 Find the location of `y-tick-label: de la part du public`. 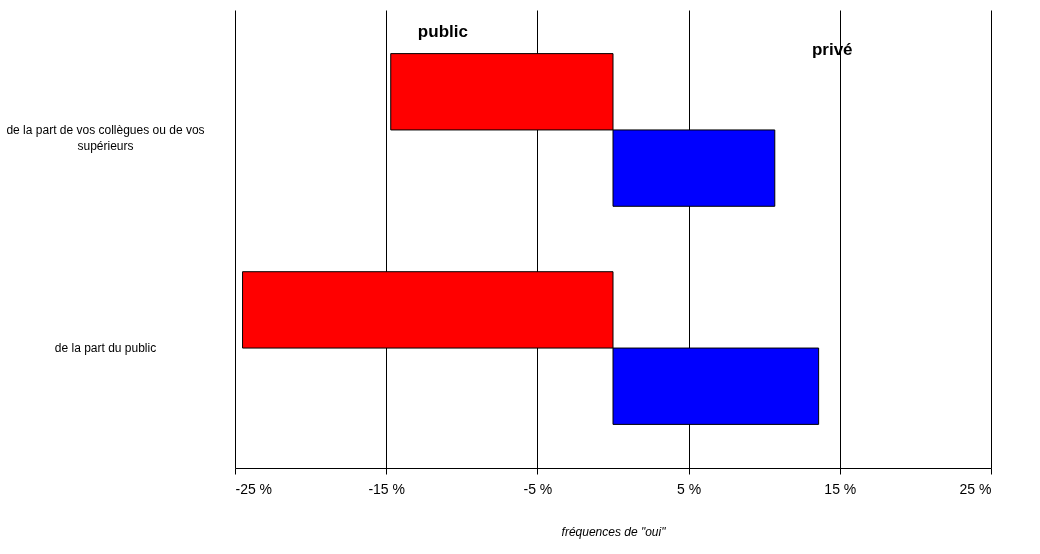

y-tick-label: de la part du public is located at coordinates (105, 348).